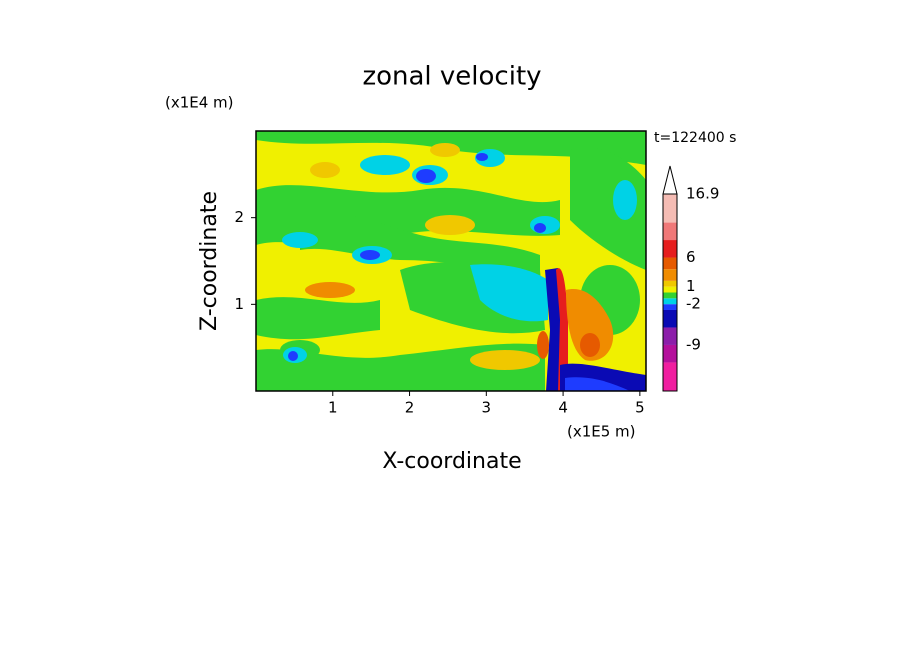 The image size is (904, 654). Describe the element at coordinates (239, 304) in the screenshot. I see `y-tick-label: 1` at that location.